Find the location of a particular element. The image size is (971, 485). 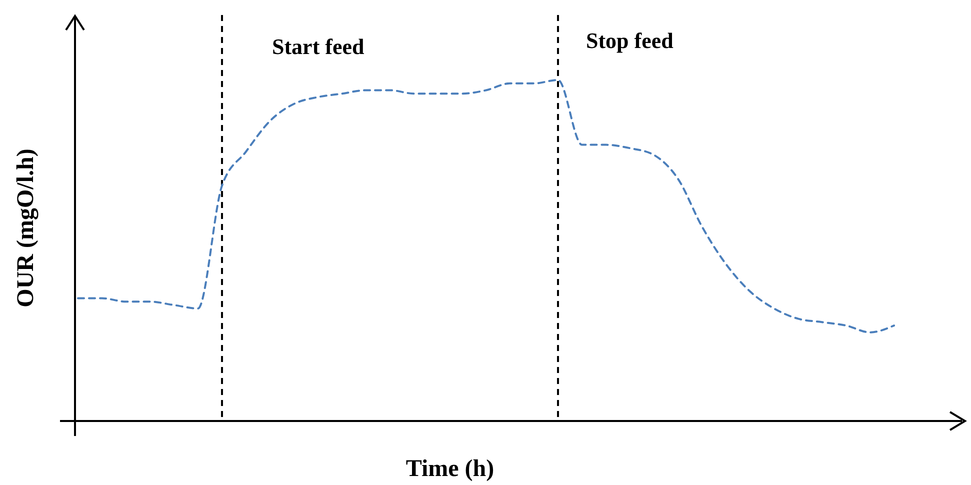

text: Stop feed is located at coordinates (630, 40).